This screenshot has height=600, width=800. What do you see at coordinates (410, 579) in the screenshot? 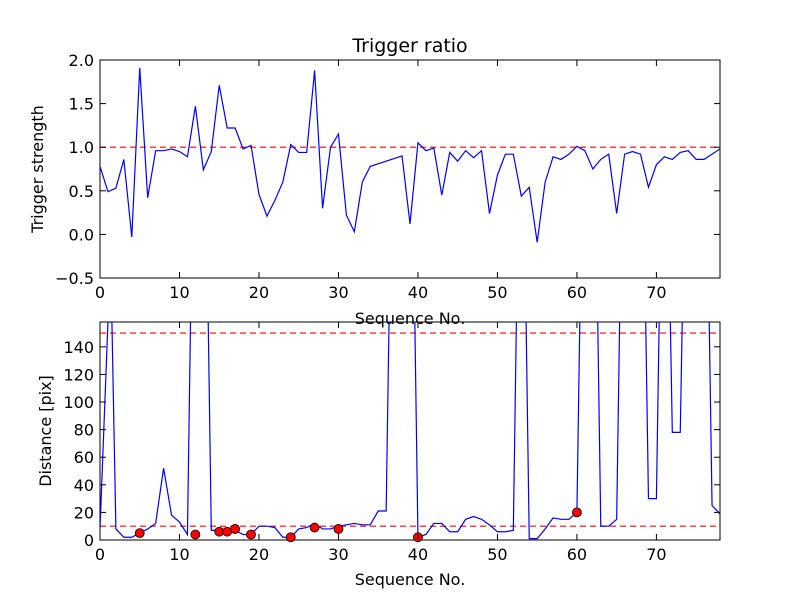
I see `distance-xlabel: Sequence No.` at bounding box center [410, 579].